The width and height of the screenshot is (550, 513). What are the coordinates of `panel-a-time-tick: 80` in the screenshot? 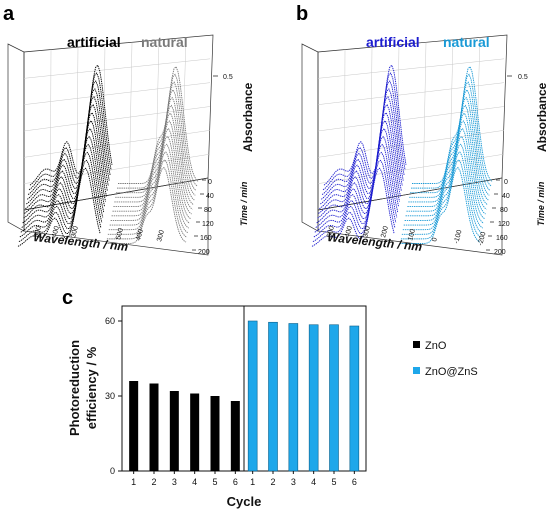 It's located at (208, 210).